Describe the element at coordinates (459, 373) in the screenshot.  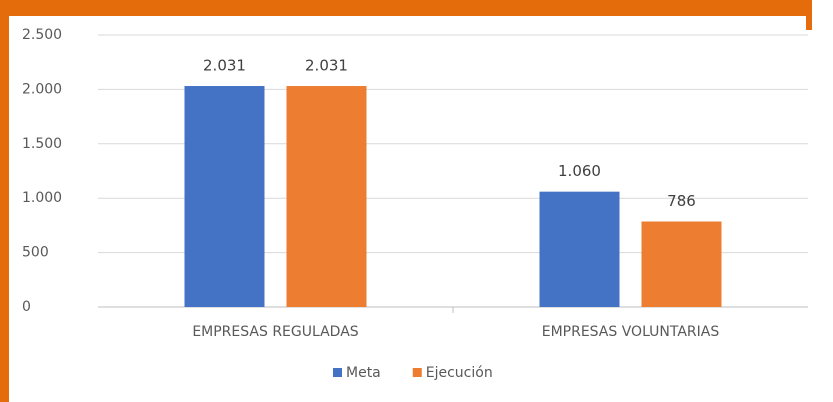
I see `legend-label: Ejecución` at that location.